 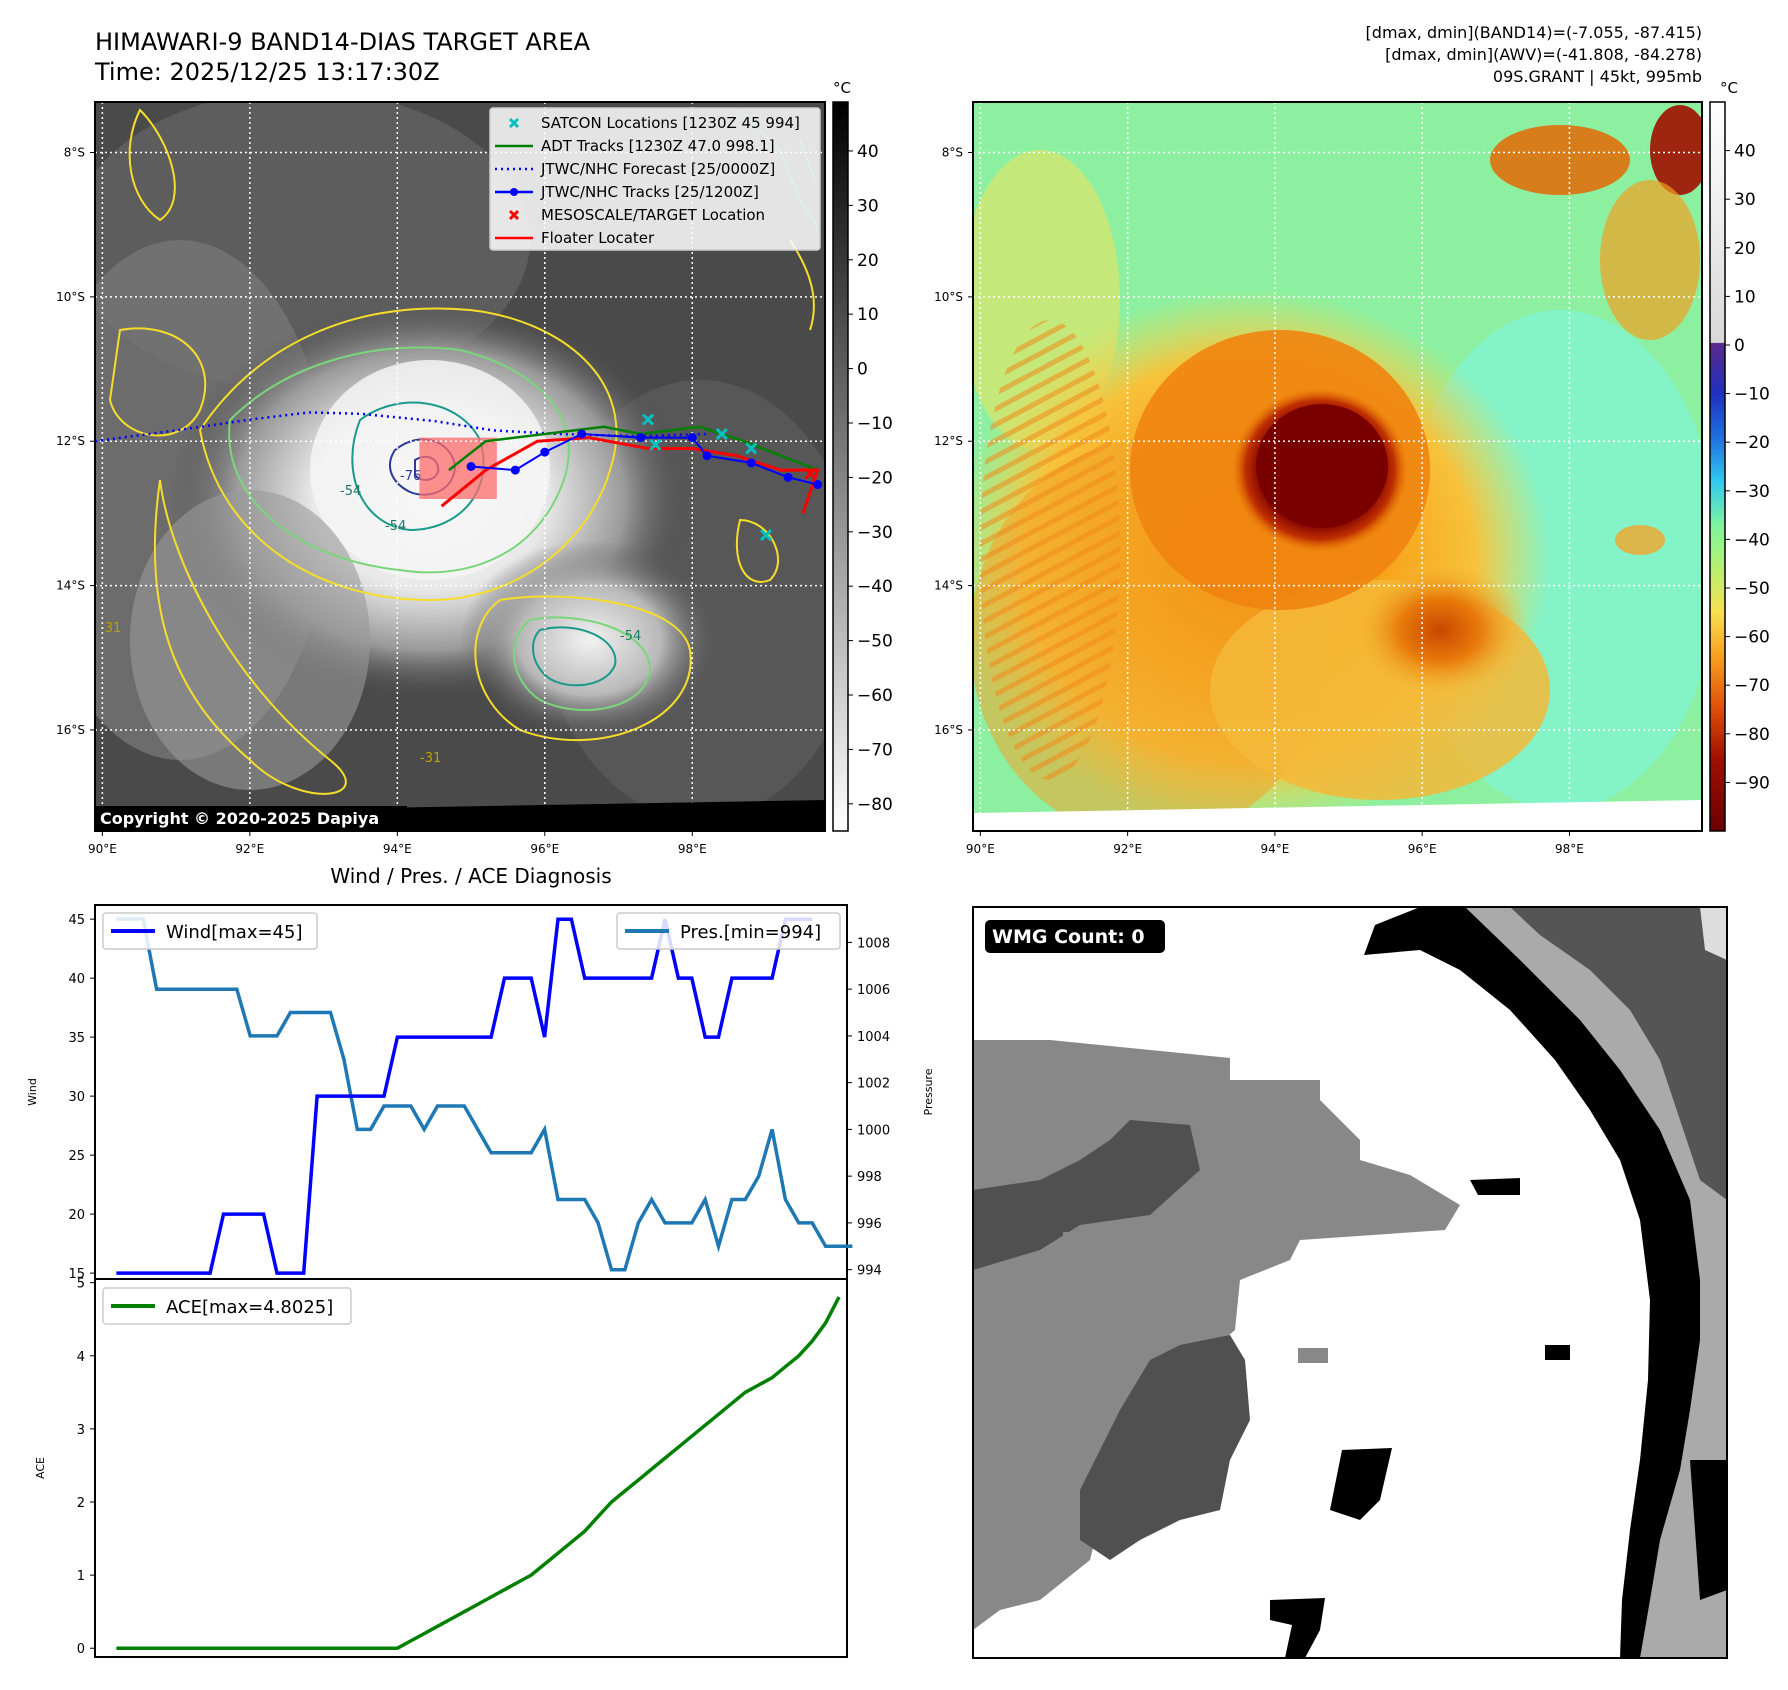 I want to click on lat-tick-label: 8°S, so click(x=74, y=153).